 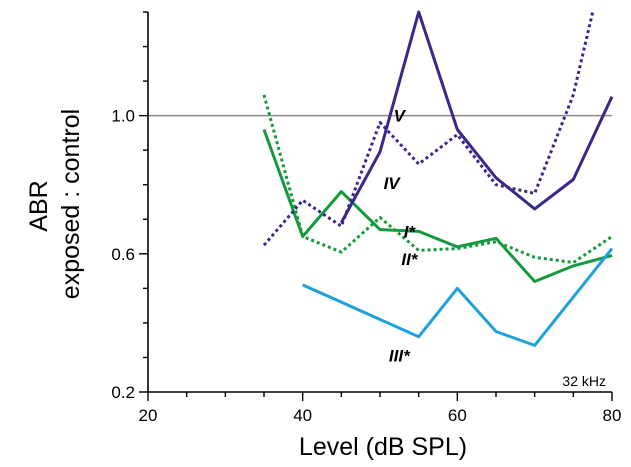 What do you see at coordinates (409, 259) in the screenshot?
I see `series-label-ii: II*` at bounding box center [409, 259].